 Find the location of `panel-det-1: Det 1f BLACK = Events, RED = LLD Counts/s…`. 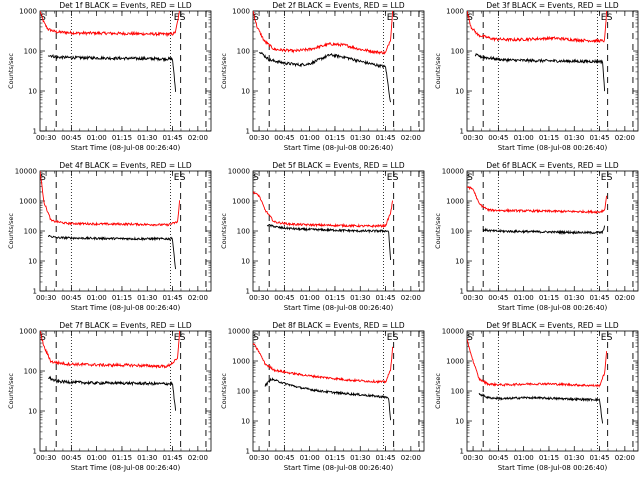

panel-det-1: Det 1f BLACK = Events, RED = LLD Counts/s… is located at coordinates (109, 76).